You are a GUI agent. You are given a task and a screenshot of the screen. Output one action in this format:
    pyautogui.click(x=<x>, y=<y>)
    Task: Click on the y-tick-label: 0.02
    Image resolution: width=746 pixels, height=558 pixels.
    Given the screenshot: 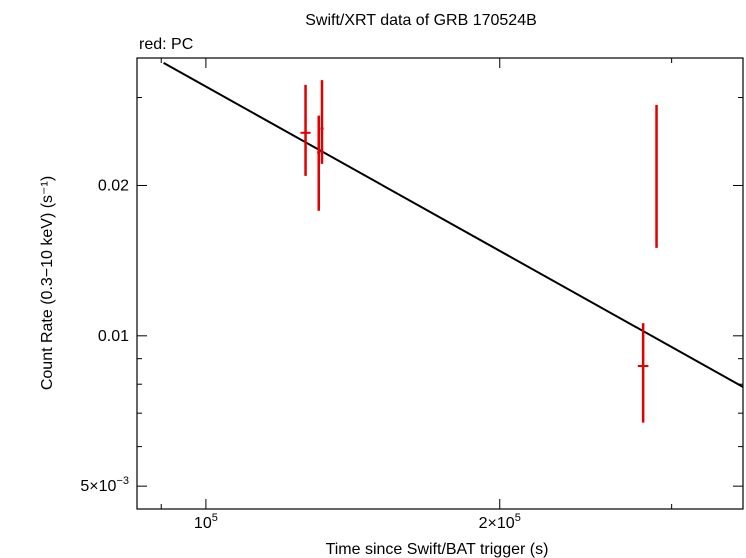 What is the action you would take?
    pyautogui.click(x=113, y=185)
    